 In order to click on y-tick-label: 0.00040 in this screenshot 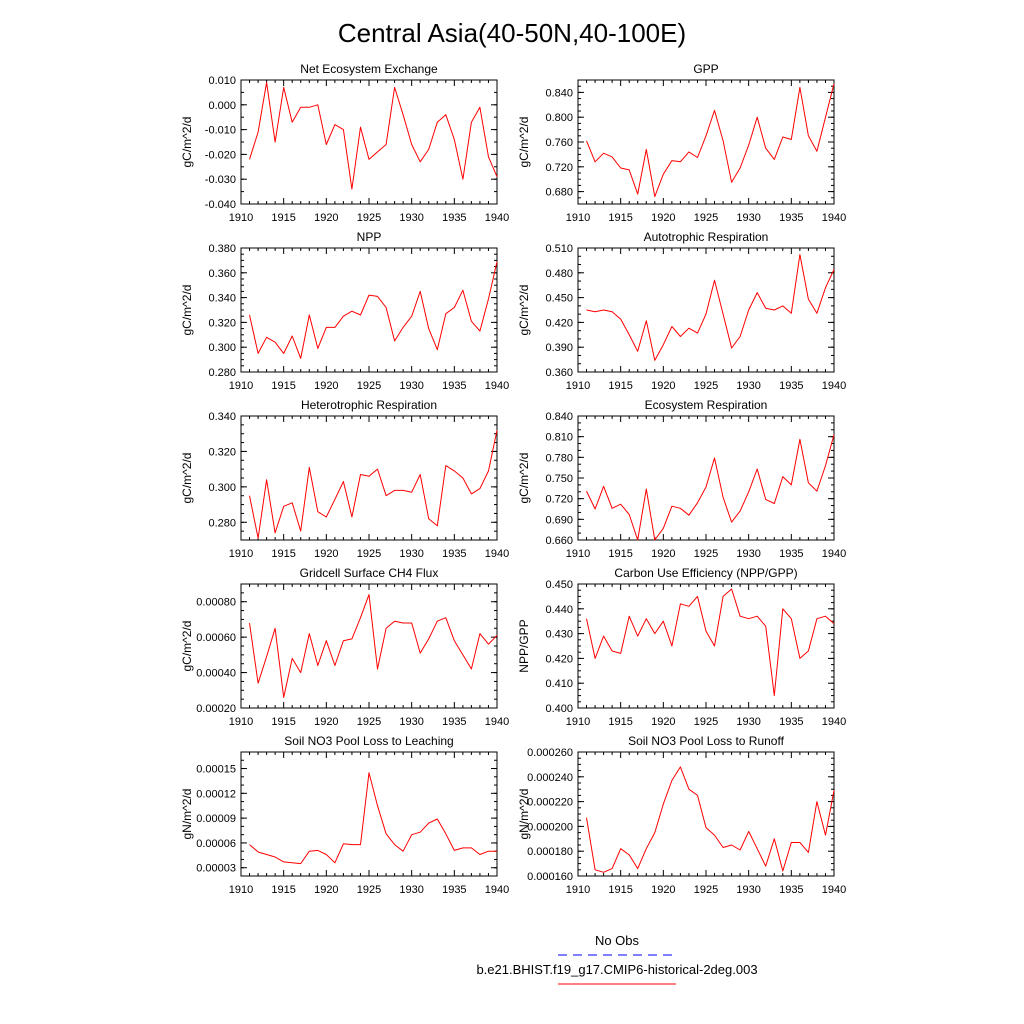, I will do `click(216, 674)`.